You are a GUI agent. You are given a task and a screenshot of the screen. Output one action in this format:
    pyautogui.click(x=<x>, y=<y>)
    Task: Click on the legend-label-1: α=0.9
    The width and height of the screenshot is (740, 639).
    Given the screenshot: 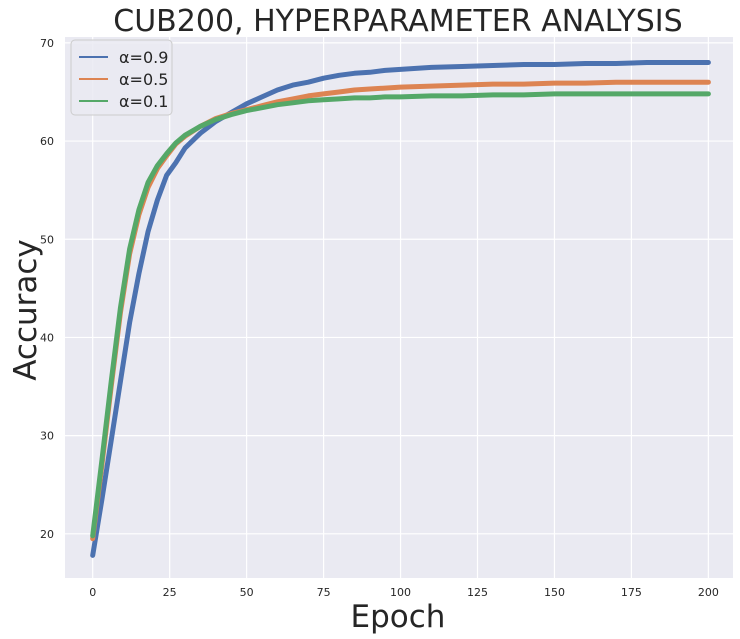 What is the action you would take?
    pyautogui.click(x=143, y=57)
    